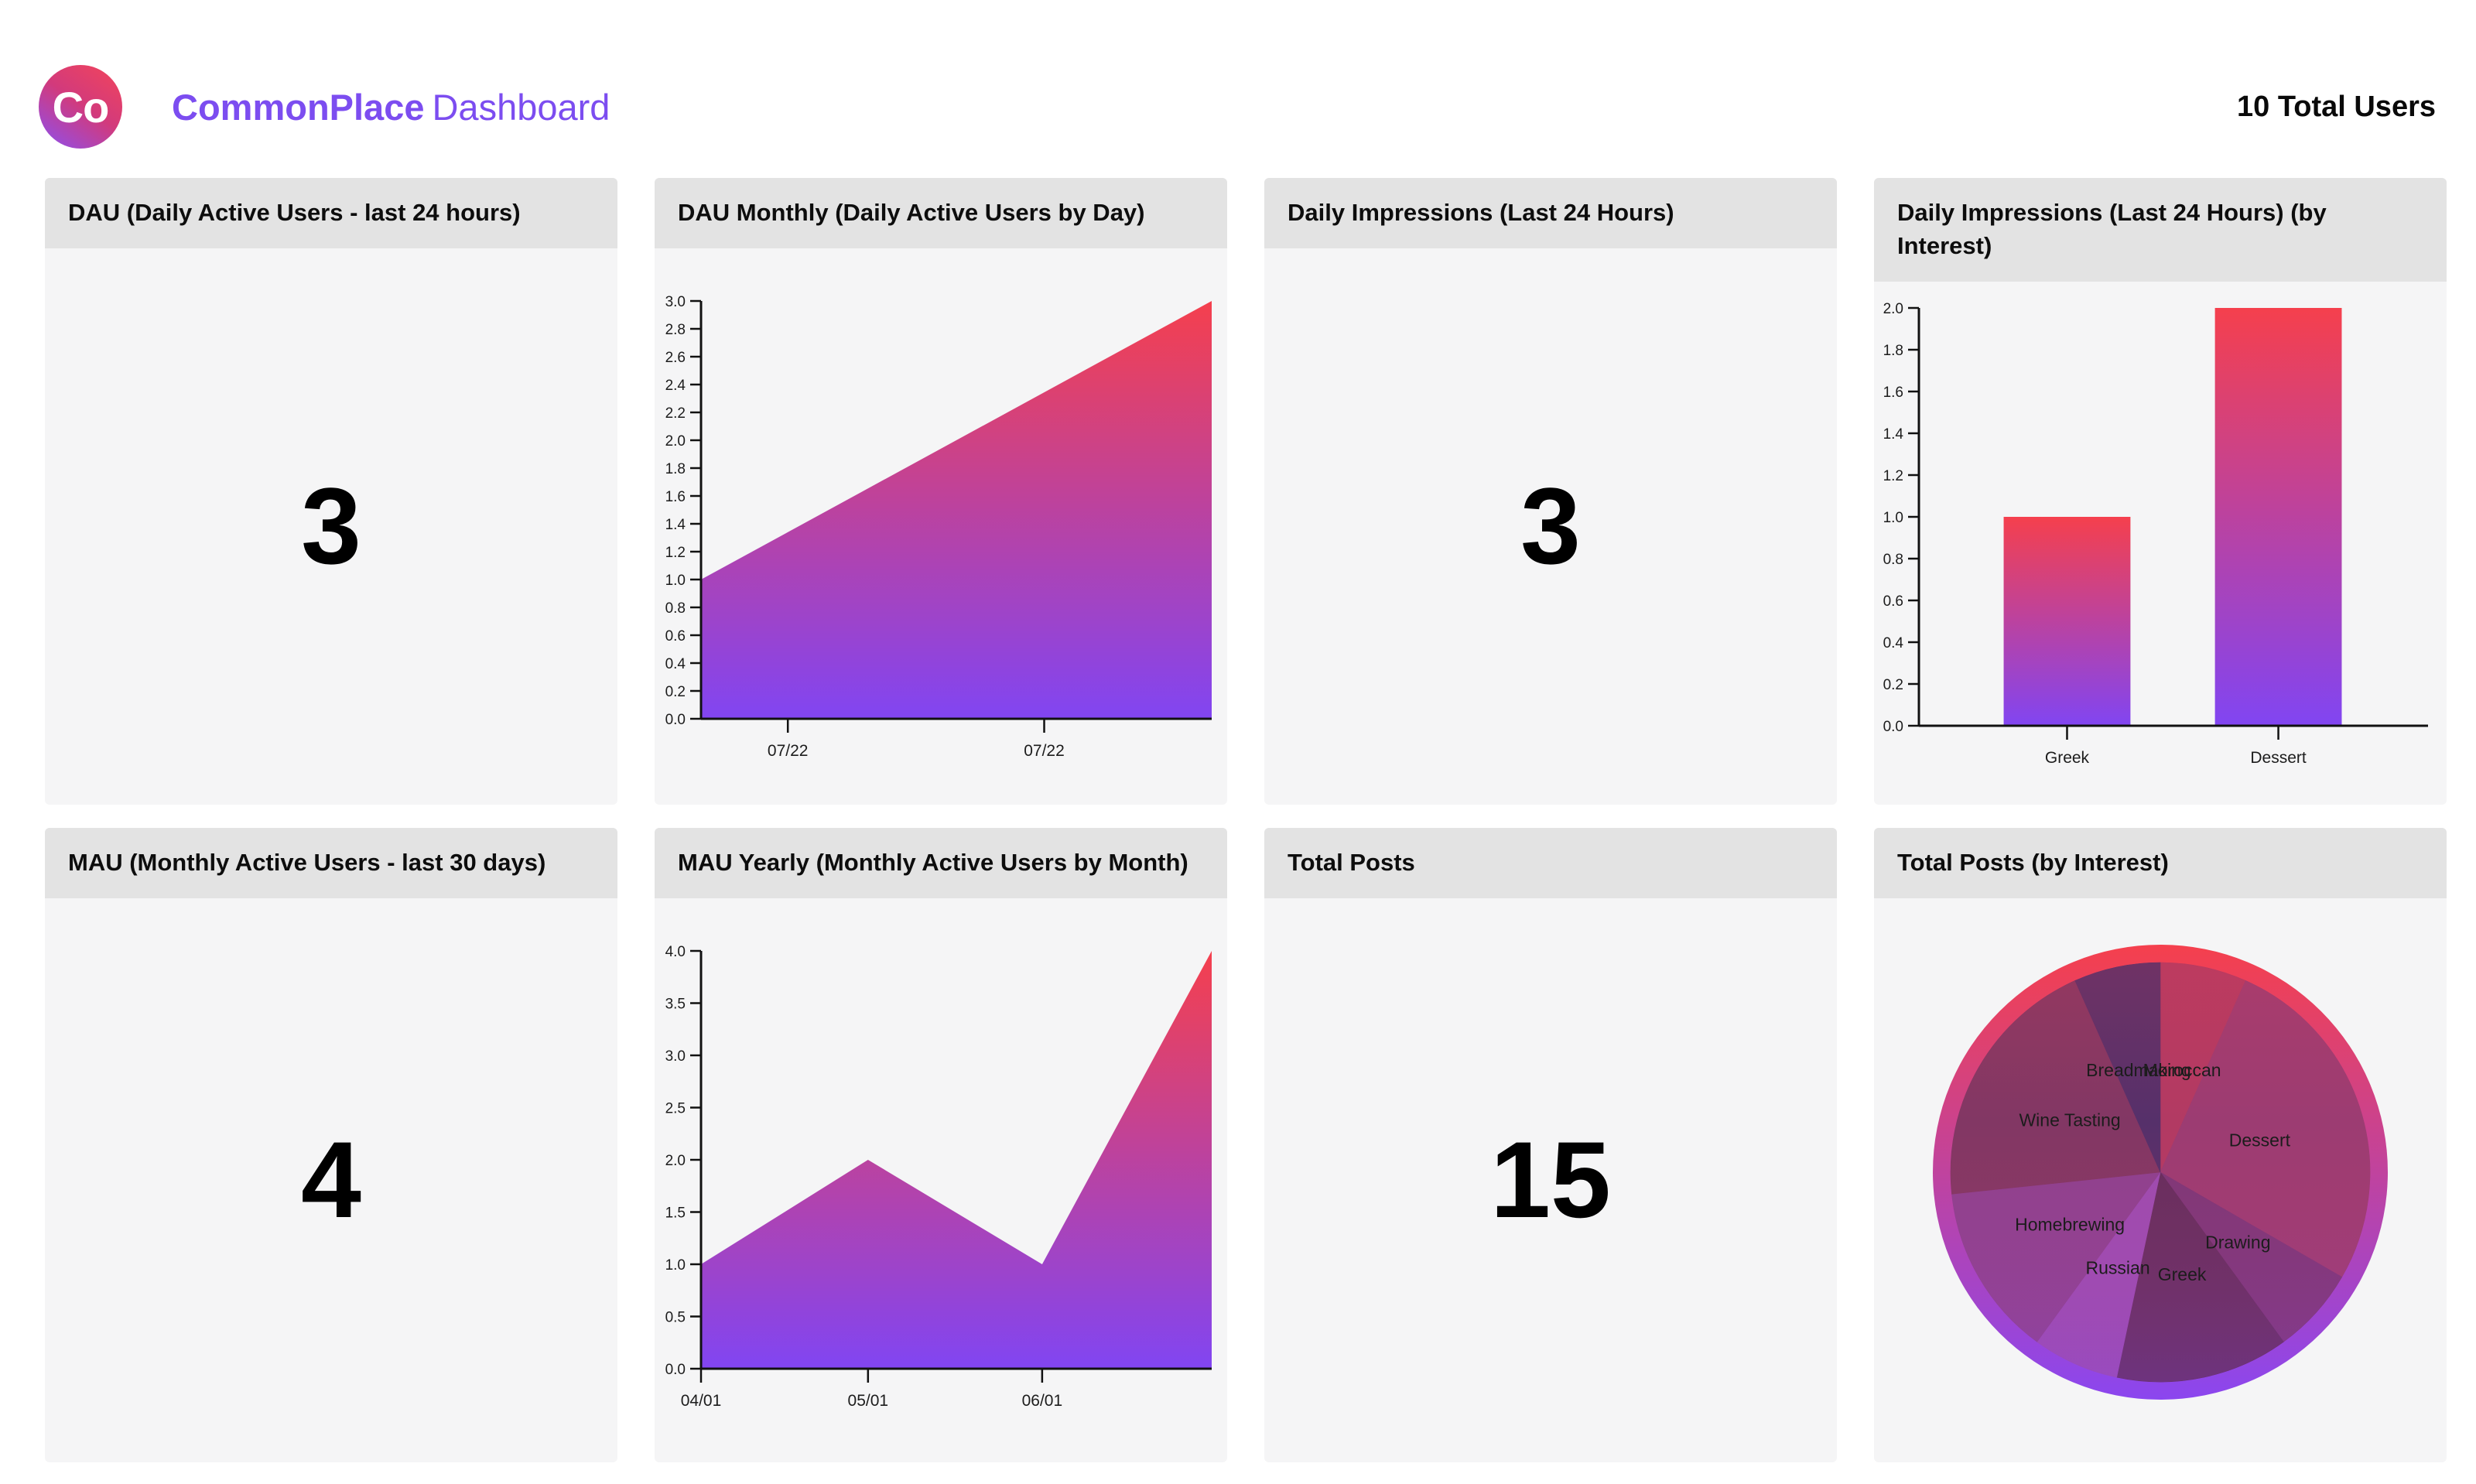 This screenshot has width=2476, height=1484. Describe the element at coordinates (2118, 1267) in the screenshot. I see `svg-text: Russian` at that location.